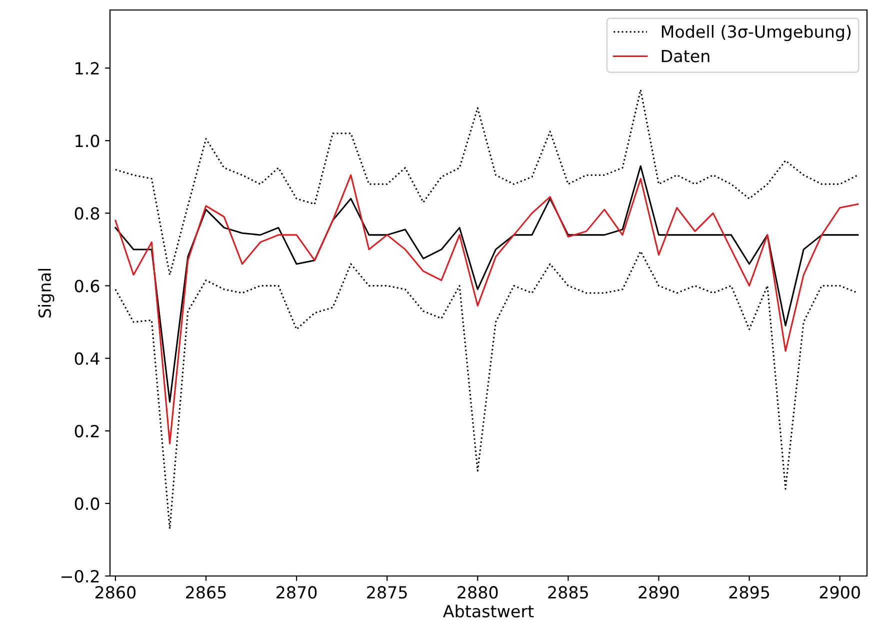  I want to click on y-tick-label: 0.6, so click(87, 286).